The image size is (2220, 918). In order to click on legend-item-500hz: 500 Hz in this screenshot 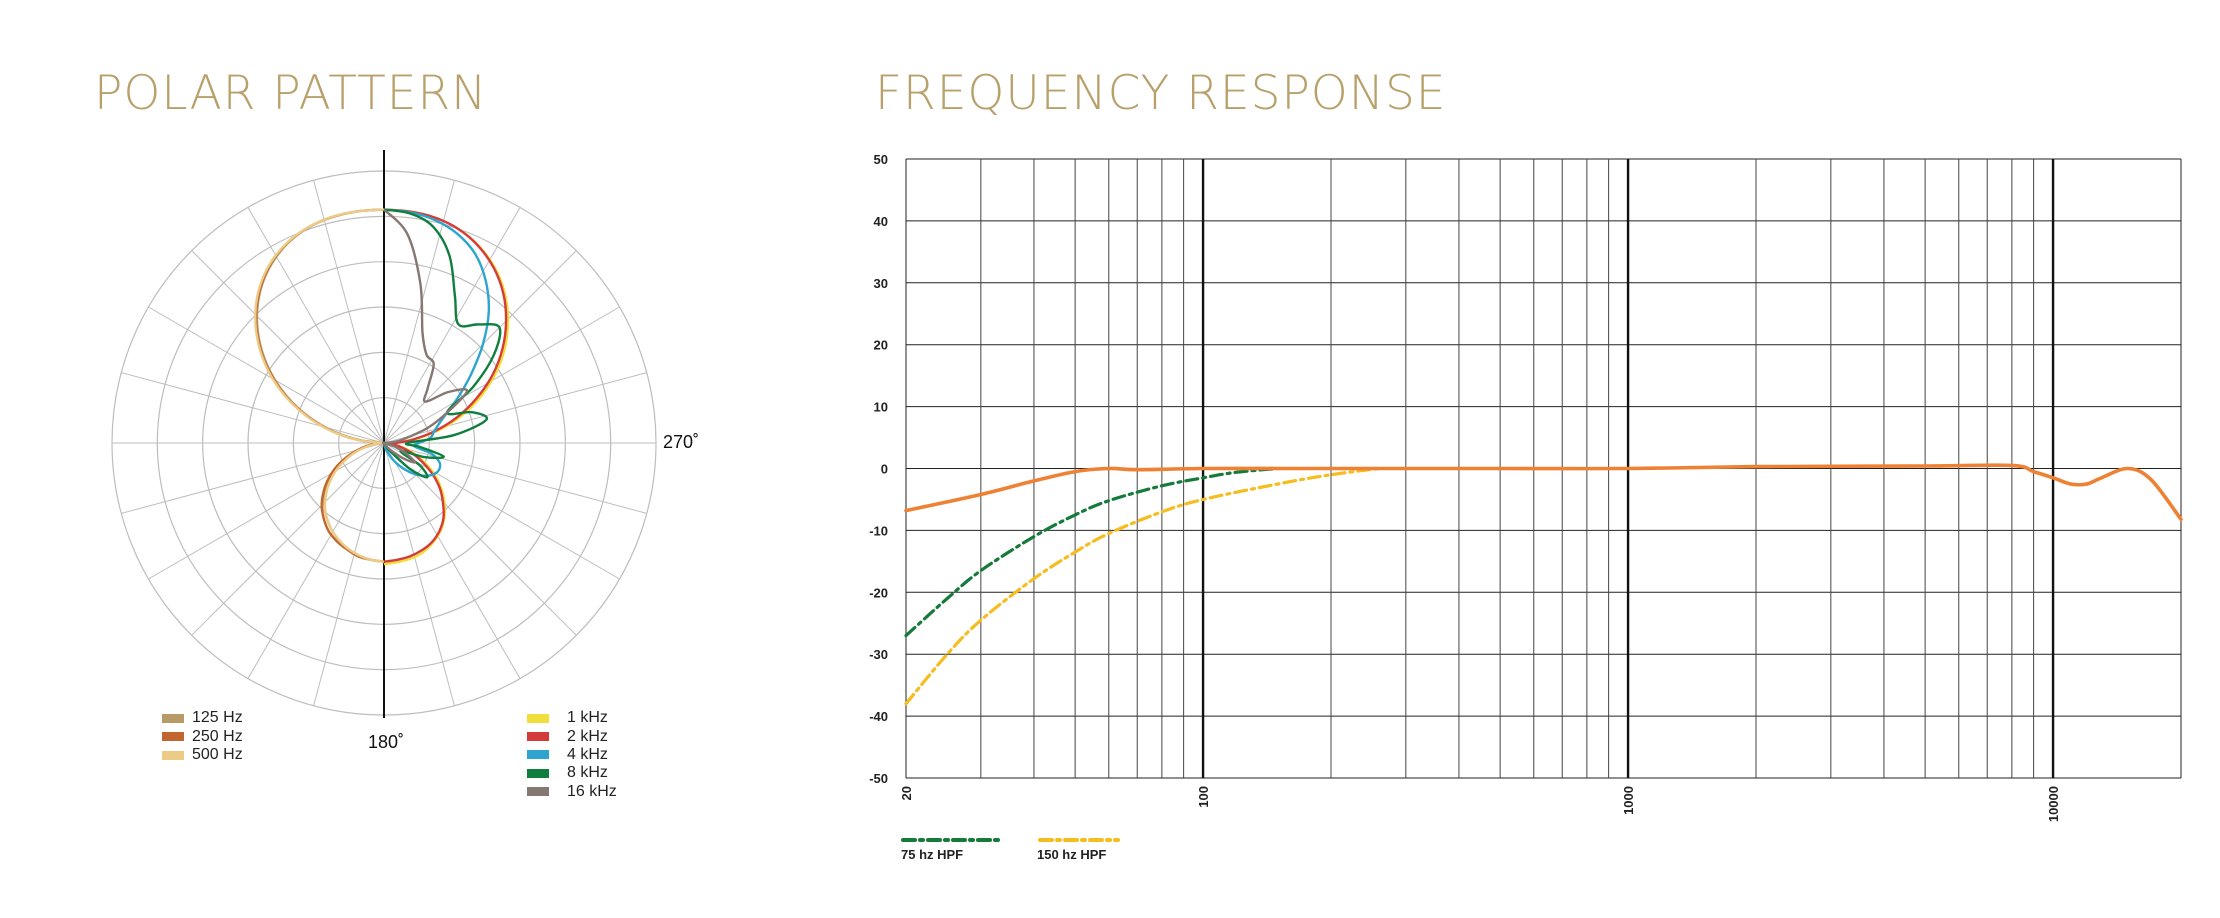, I will do `click(202, 755)`.